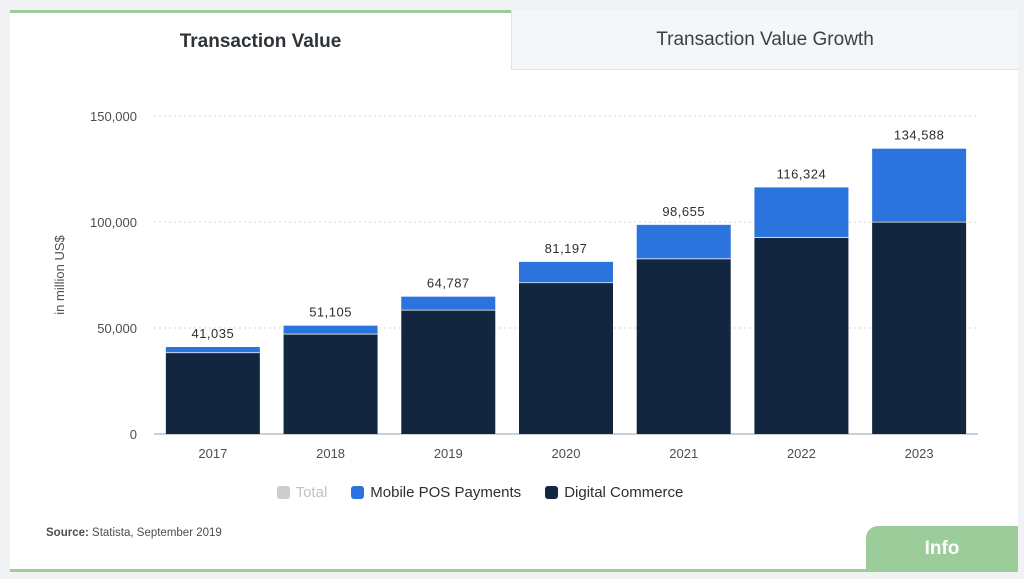 Image resolution: width=1024 pixels, height=579 pixels. I want to click on legend-swatch-digital-commerce, so click(552, 492).